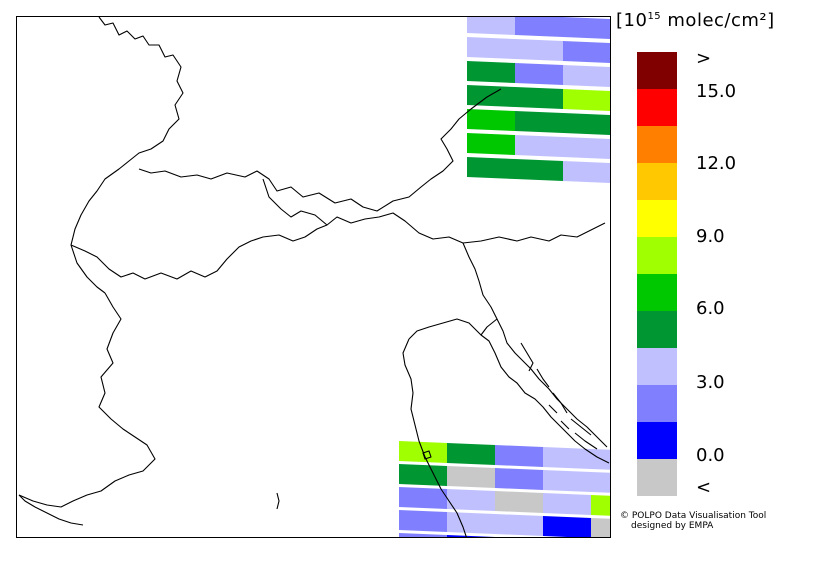 This screenshot has width=813, height=566. Describe the element at coordinates (87, 400) in the screenshot. I see `border-line-france-italy` at that location.